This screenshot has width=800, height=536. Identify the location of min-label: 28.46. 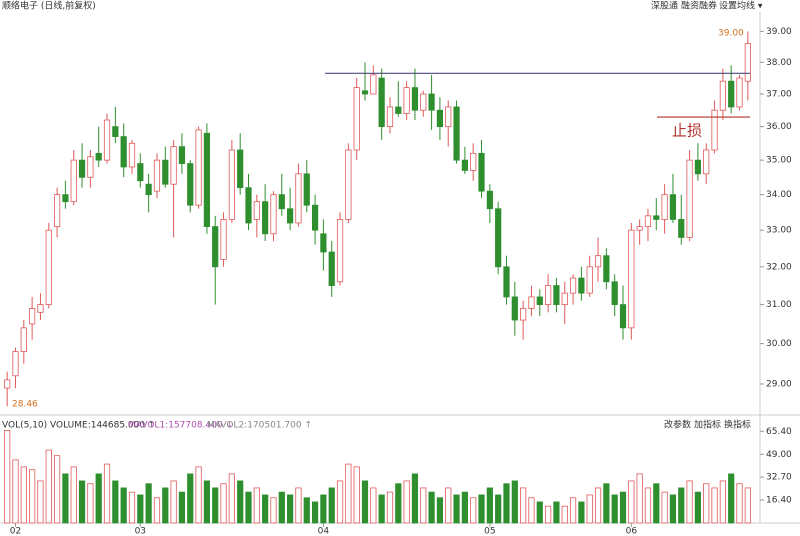
(25, 405).